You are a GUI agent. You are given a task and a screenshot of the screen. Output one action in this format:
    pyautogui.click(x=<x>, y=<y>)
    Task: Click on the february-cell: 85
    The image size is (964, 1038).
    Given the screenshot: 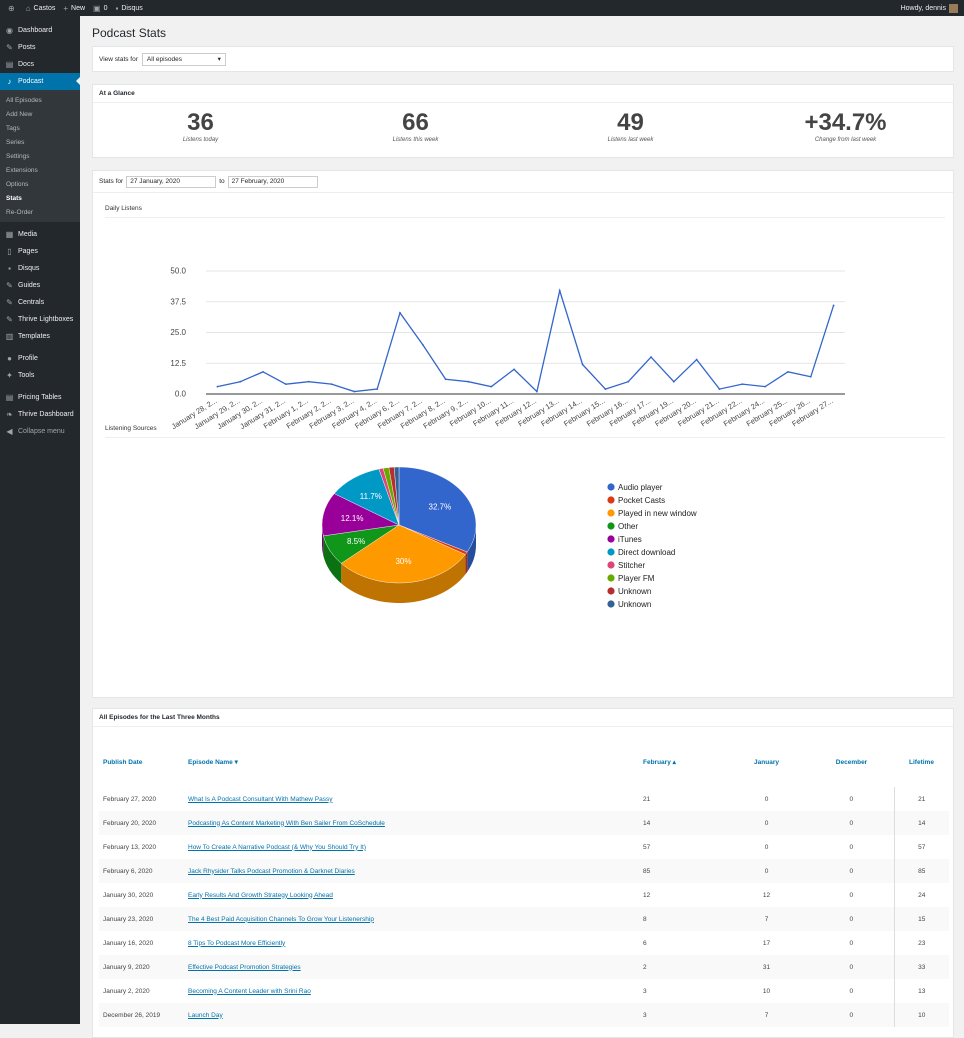 What is the action you would take?
    pyautogui.click(x=681, y=871)
    